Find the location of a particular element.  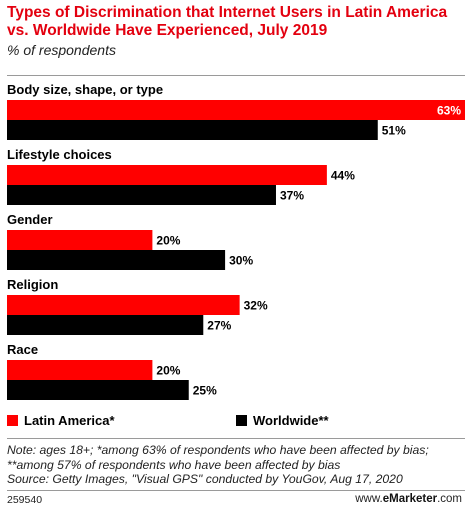

legend-label-worldwide: Worldwide** is located at coordinates (291, 420).